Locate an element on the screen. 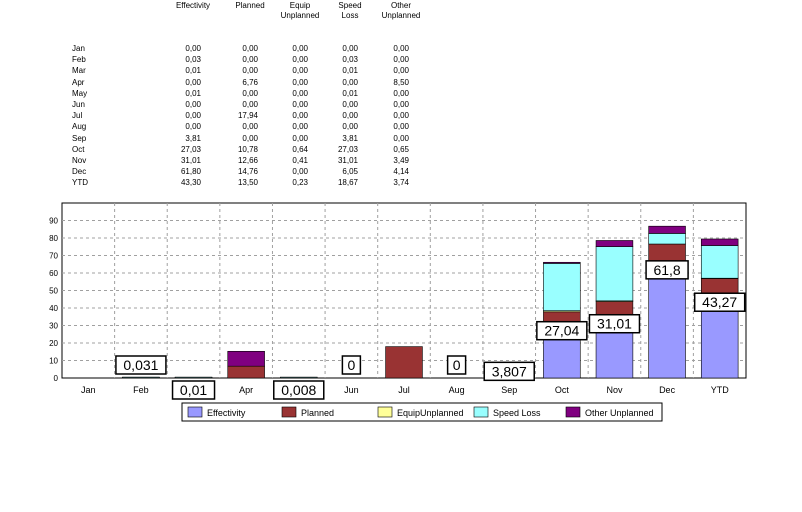 Image resolution: width=802 pixels, height=512 pixels. table-cell: 12,66 is located at coordinates (247, 160).